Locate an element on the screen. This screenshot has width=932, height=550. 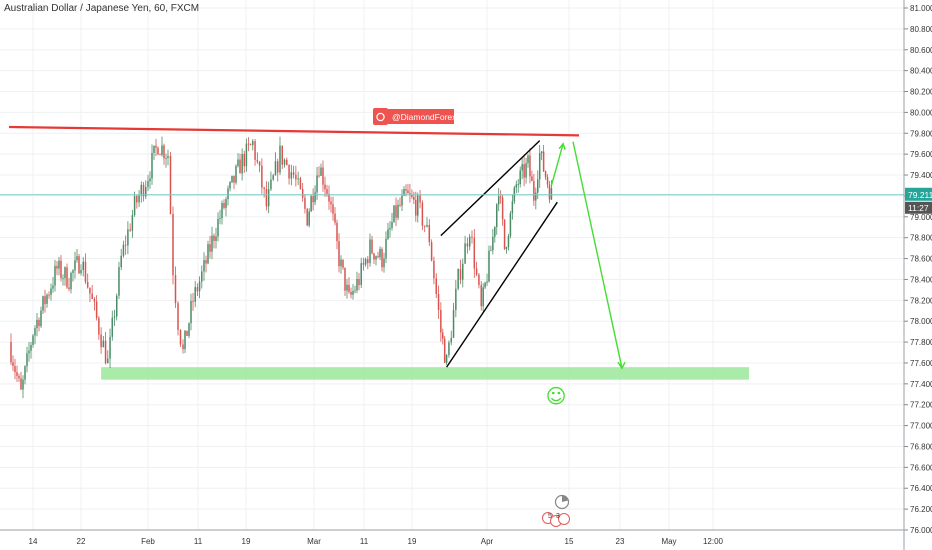
y-tick-label: 76.000 is located at coordinates (921, 530).